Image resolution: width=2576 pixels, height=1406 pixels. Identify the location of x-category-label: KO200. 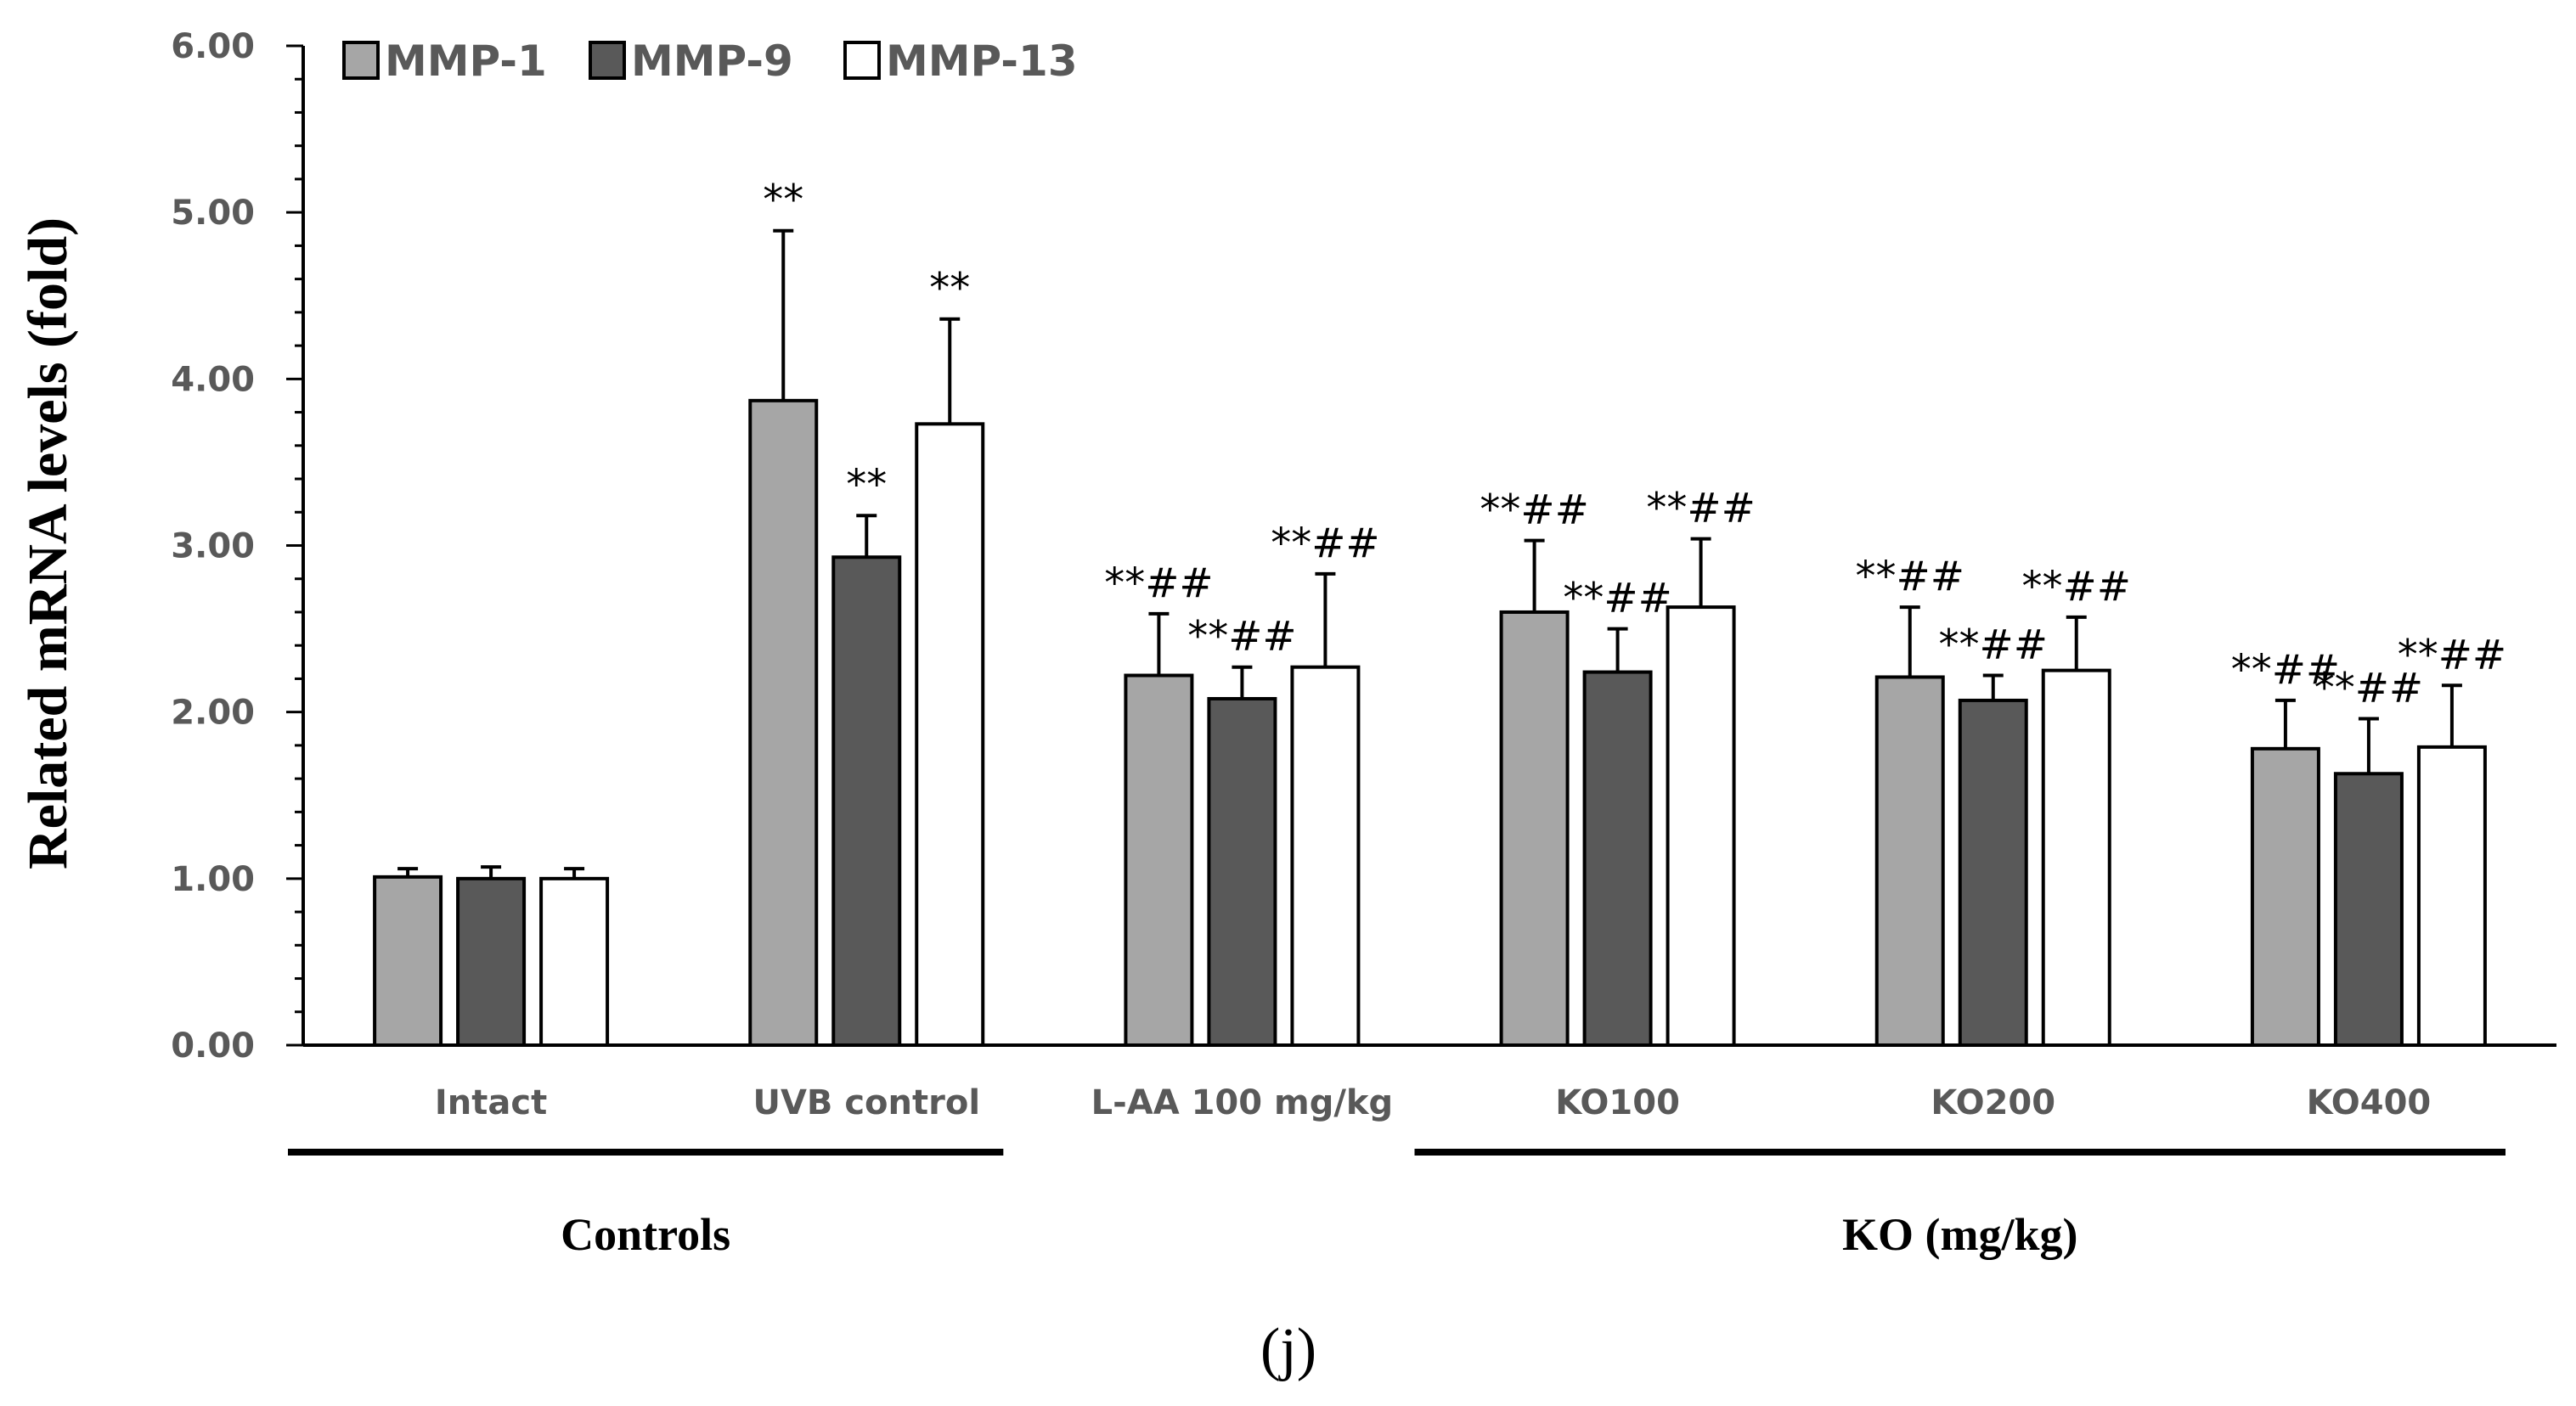
(1993, 1102).